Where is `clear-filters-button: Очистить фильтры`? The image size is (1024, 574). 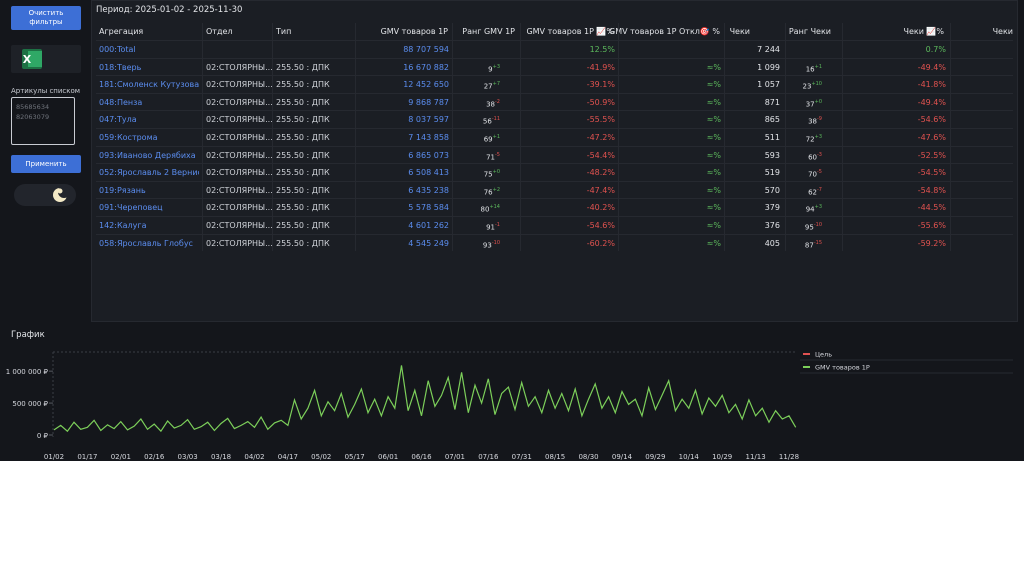 clear-filters-button: Очистить фильтры is located at coordinates (46, 18).